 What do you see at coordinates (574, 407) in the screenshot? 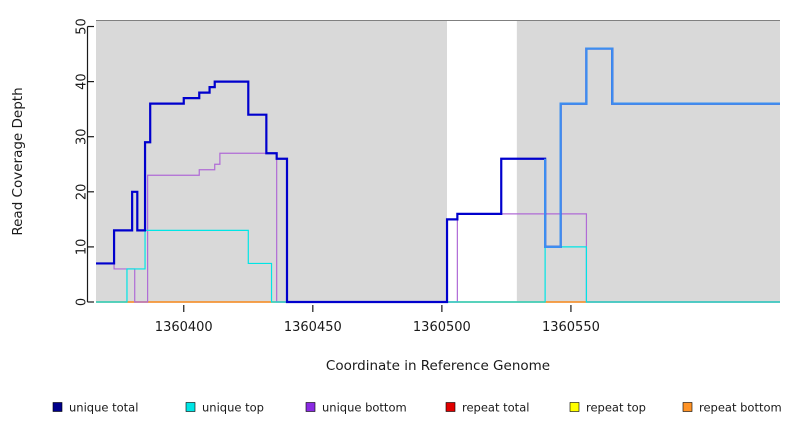
I see `legend-swatch-repeat-top` at bounding box center [574, 407].